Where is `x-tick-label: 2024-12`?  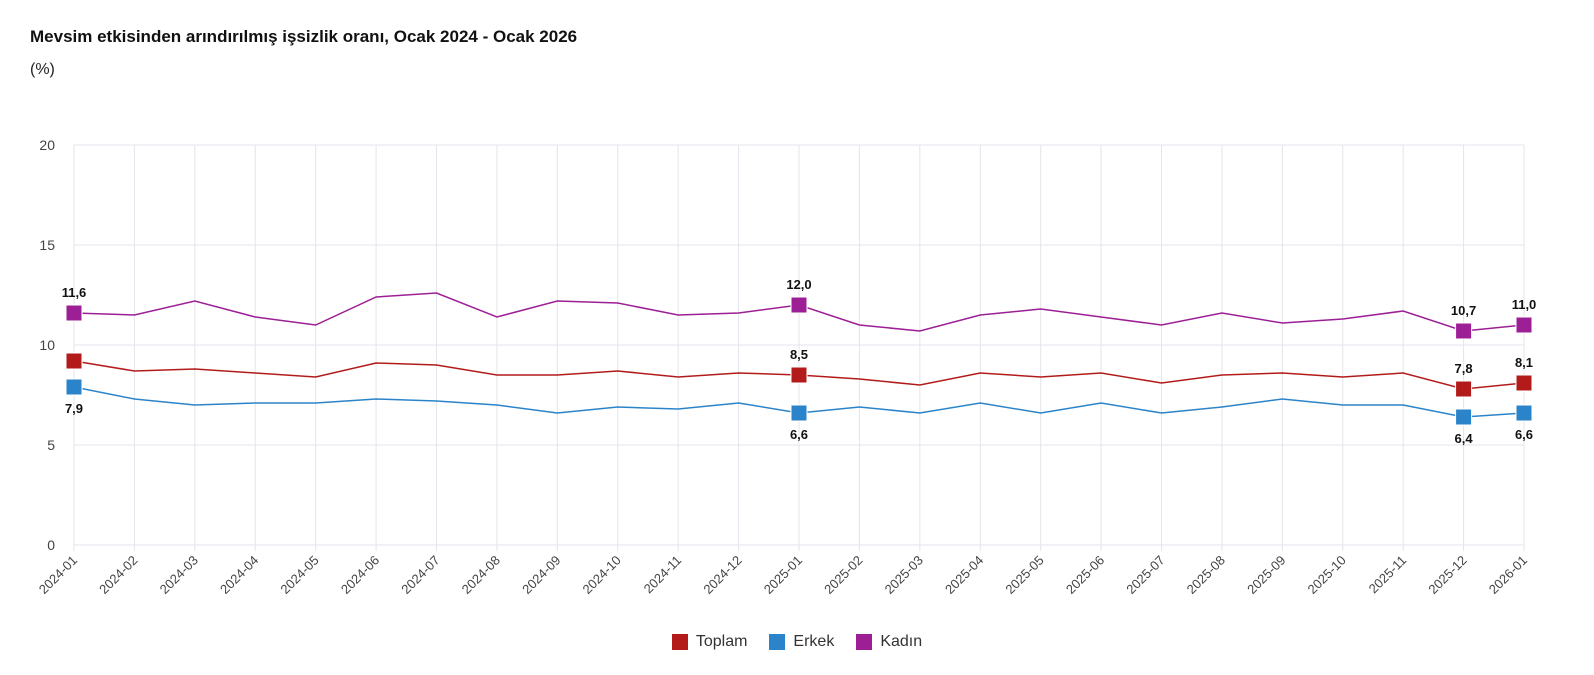
x-tick-label: 2024-12 is located at coordinates (722, 575).